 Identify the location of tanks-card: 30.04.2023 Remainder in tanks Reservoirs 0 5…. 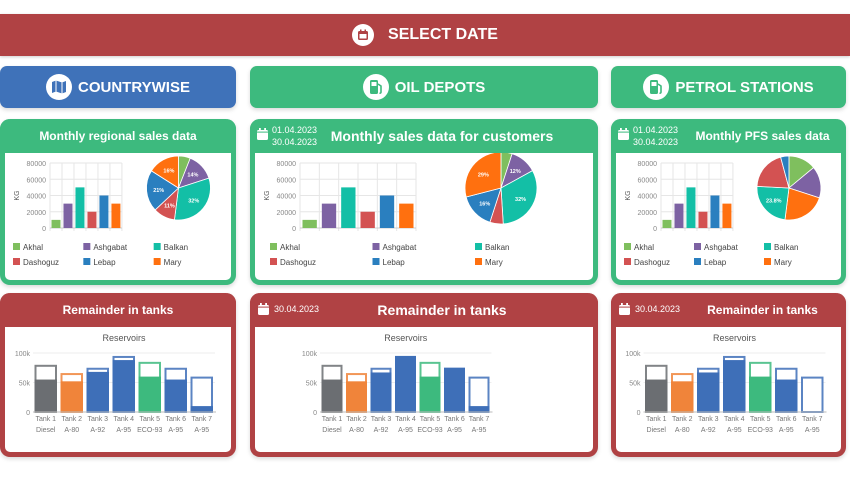
(424, 375).